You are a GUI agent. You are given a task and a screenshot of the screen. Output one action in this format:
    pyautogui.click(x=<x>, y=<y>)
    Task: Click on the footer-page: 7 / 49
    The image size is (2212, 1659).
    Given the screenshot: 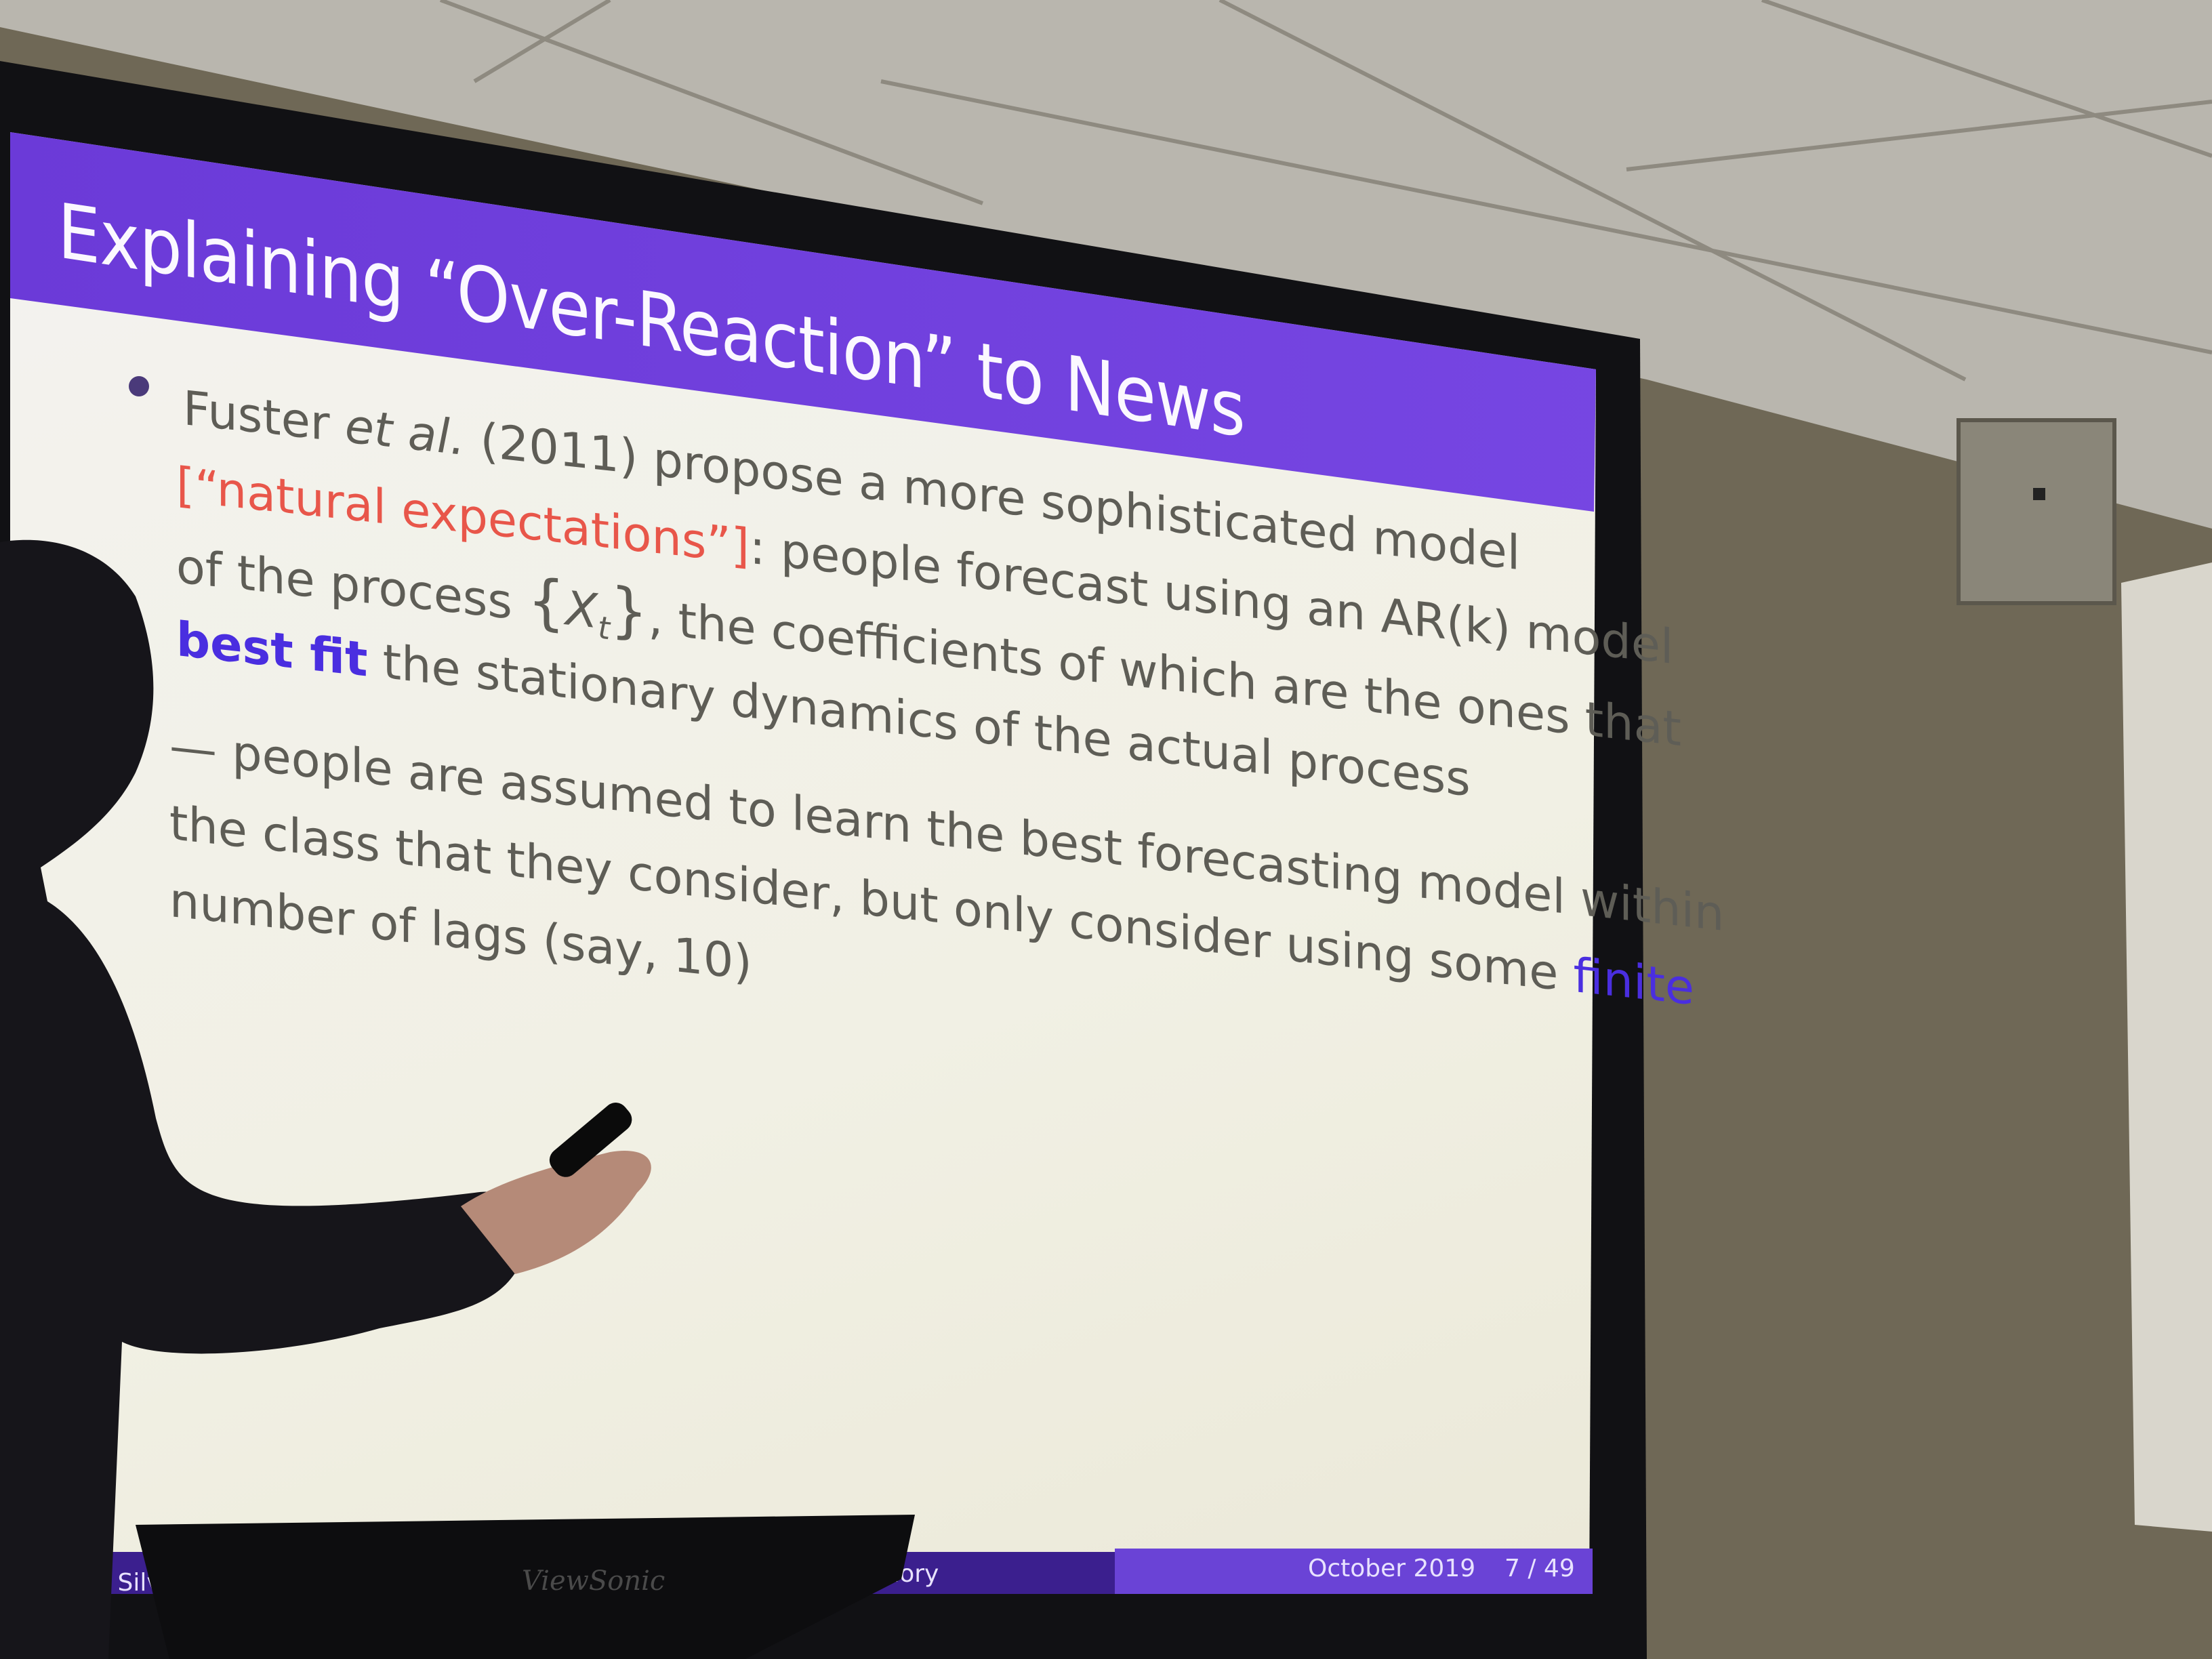 What is the action you would take?
    pyautogui.click(x=1540, y=1569)
    